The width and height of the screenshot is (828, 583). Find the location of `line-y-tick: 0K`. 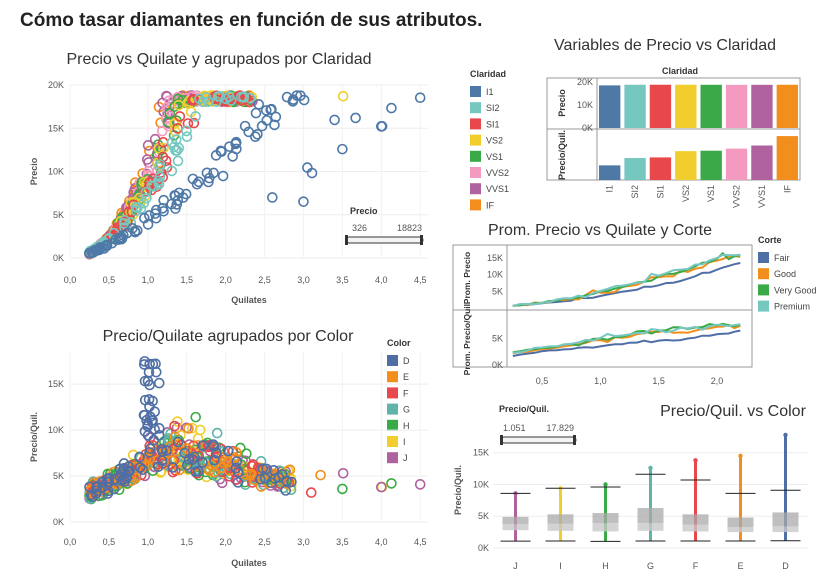

line-y-tick: 0K is located at coordinates (497, 365).